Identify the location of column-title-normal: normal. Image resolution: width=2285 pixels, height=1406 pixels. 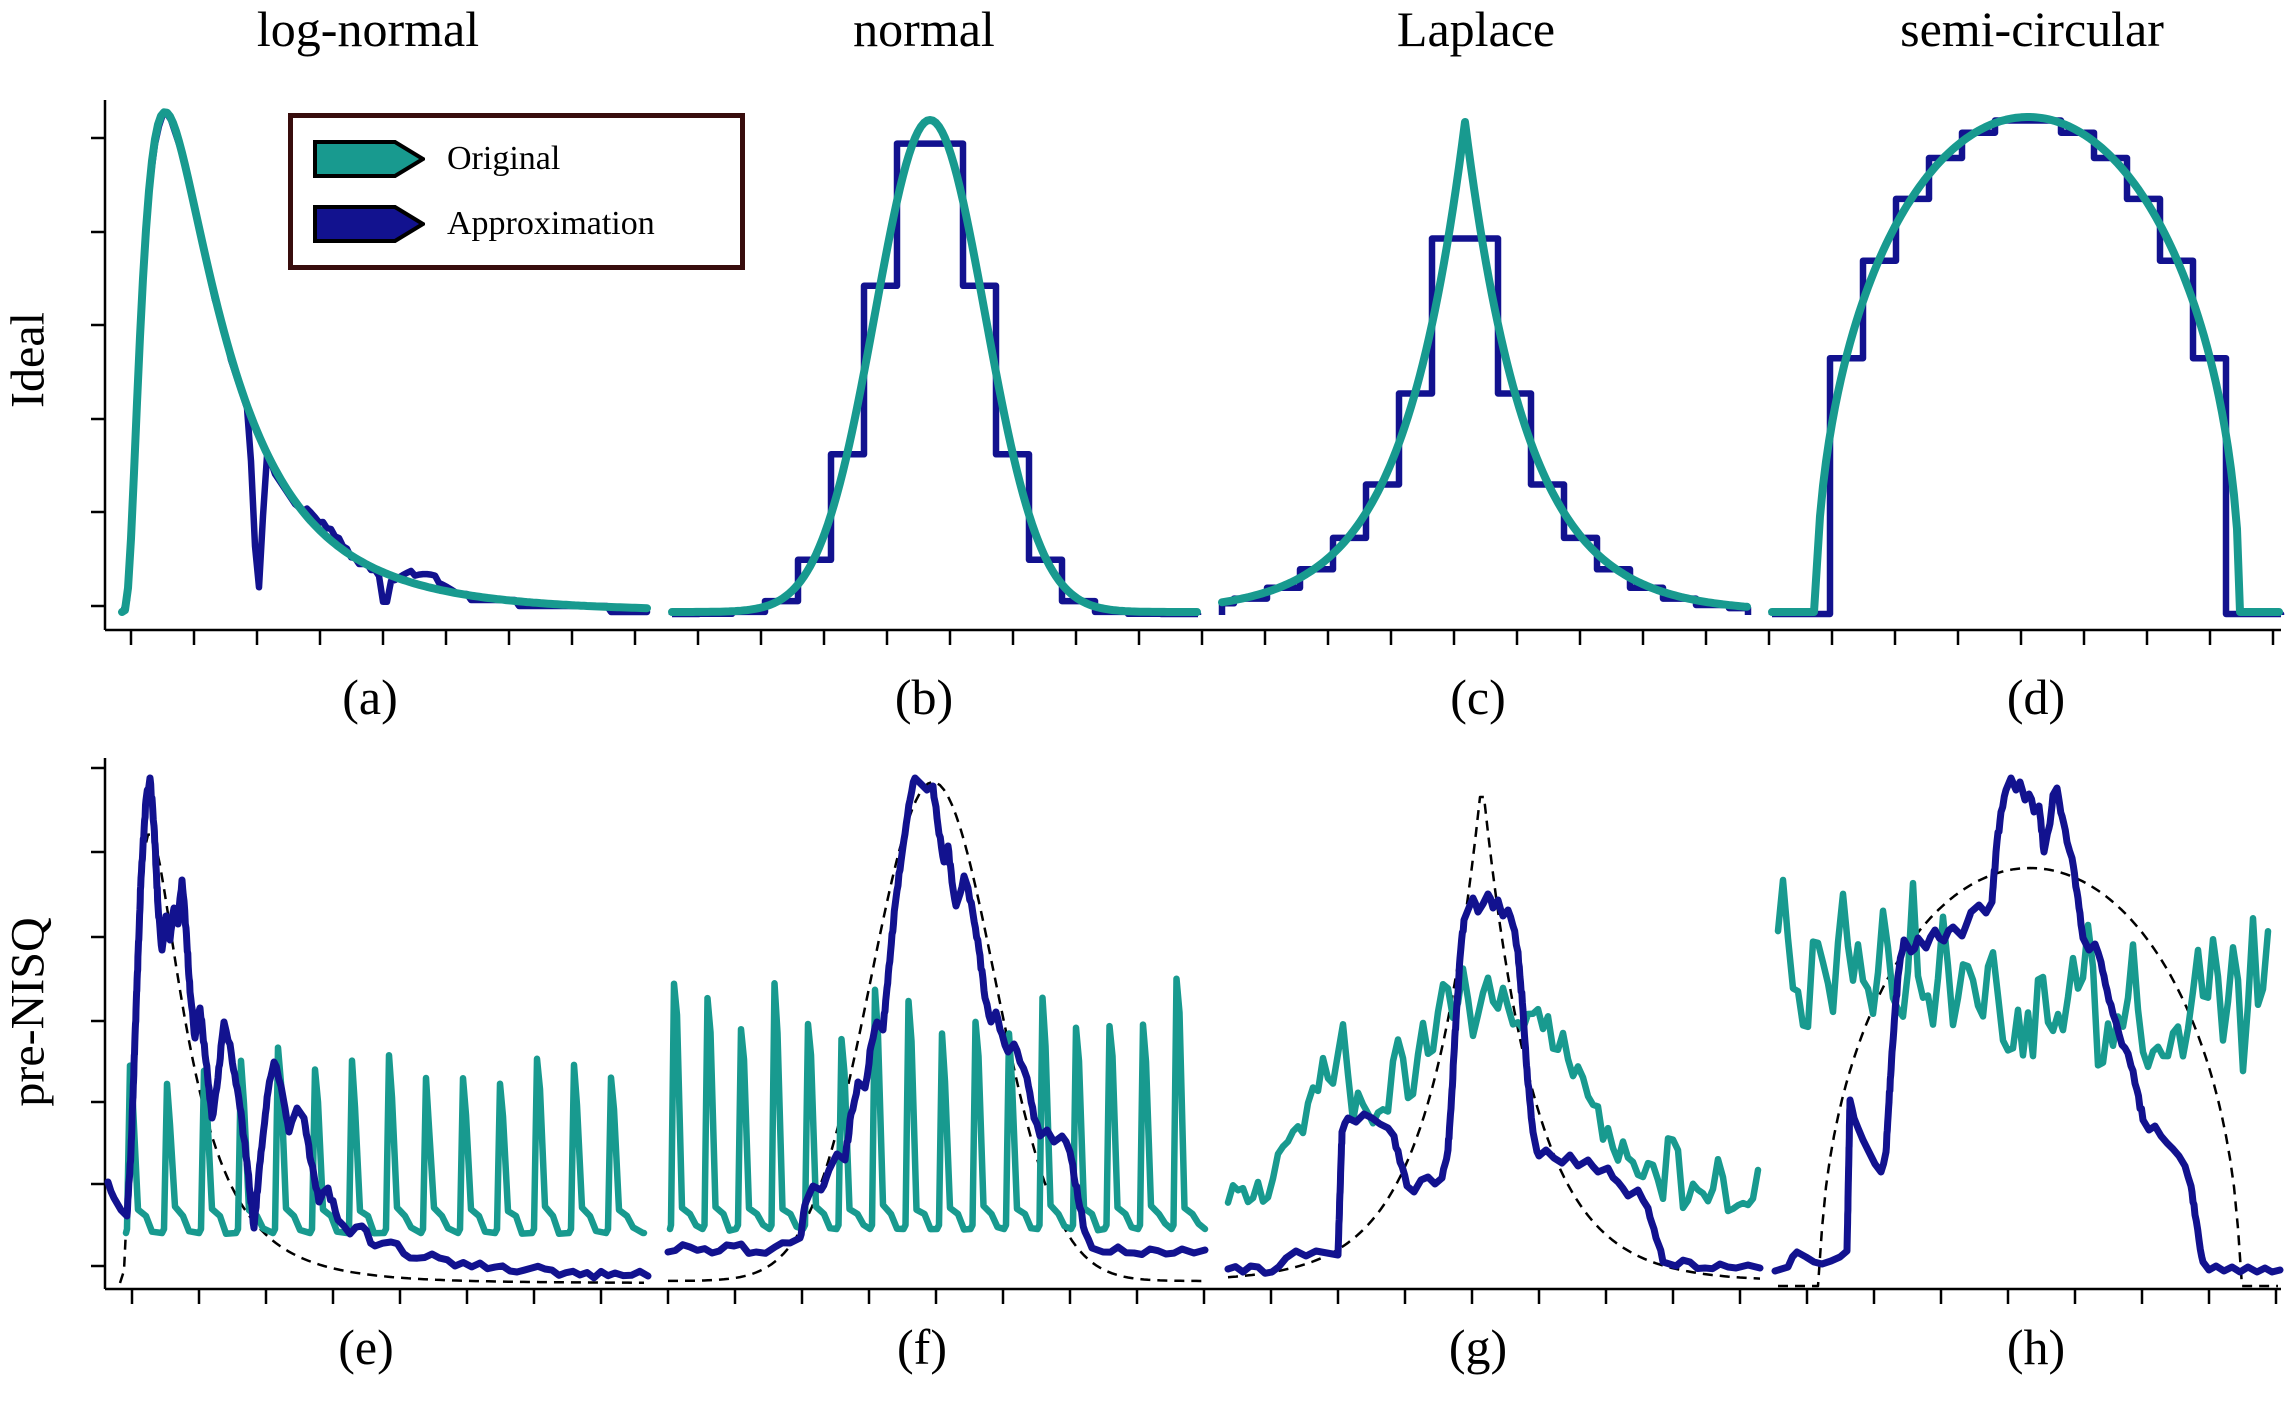
(924, 29).